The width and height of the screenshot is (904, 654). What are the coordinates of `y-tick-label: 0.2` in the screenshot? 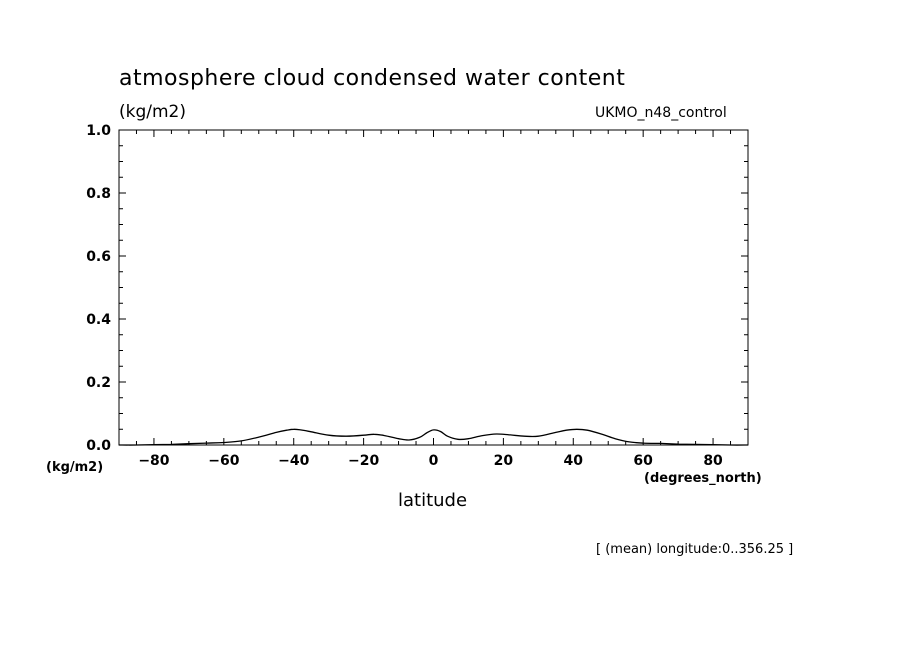 It's located at (98, 383).